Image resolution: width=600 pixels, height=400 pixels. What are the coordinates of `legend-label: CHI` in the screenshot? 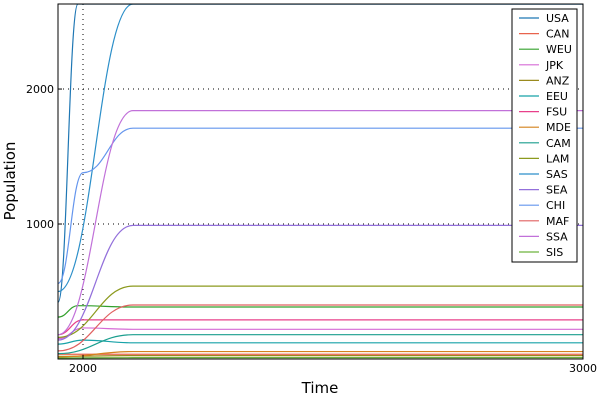 It's located at (555, 205).